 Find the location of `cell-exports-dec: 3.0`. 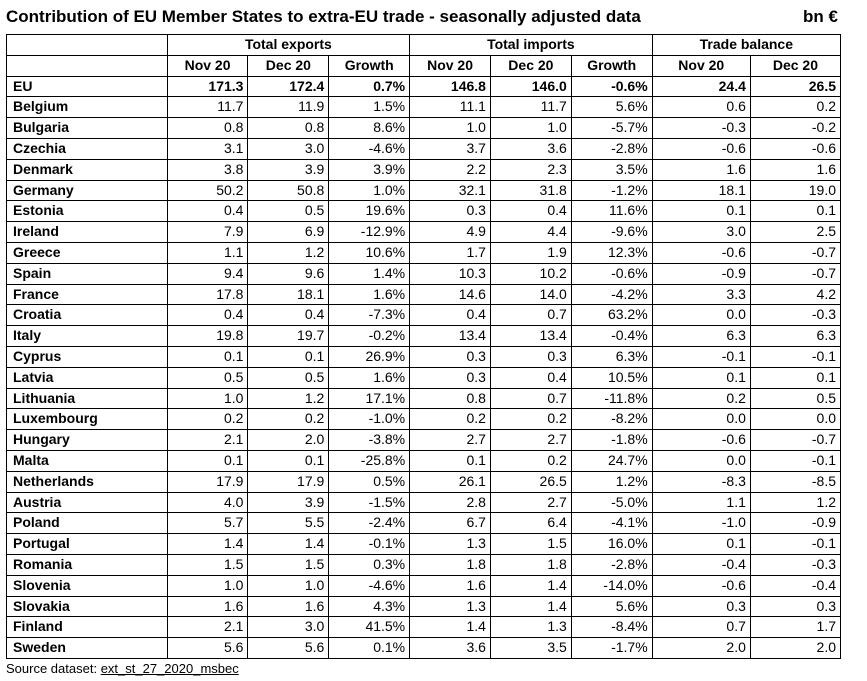

cell-exports-dec: 3.0 is located at coordinates (288, 148).